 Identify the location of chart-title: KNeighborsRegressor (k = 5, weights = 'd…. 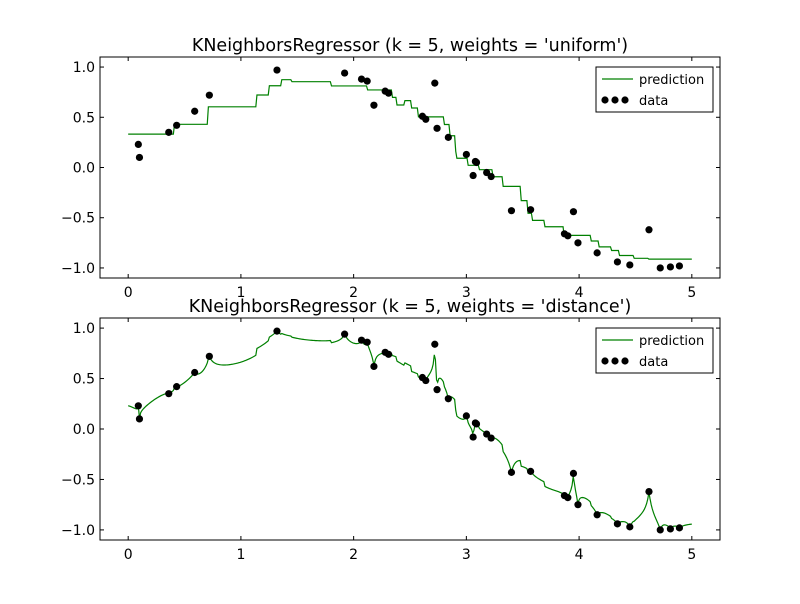
(410, 307).